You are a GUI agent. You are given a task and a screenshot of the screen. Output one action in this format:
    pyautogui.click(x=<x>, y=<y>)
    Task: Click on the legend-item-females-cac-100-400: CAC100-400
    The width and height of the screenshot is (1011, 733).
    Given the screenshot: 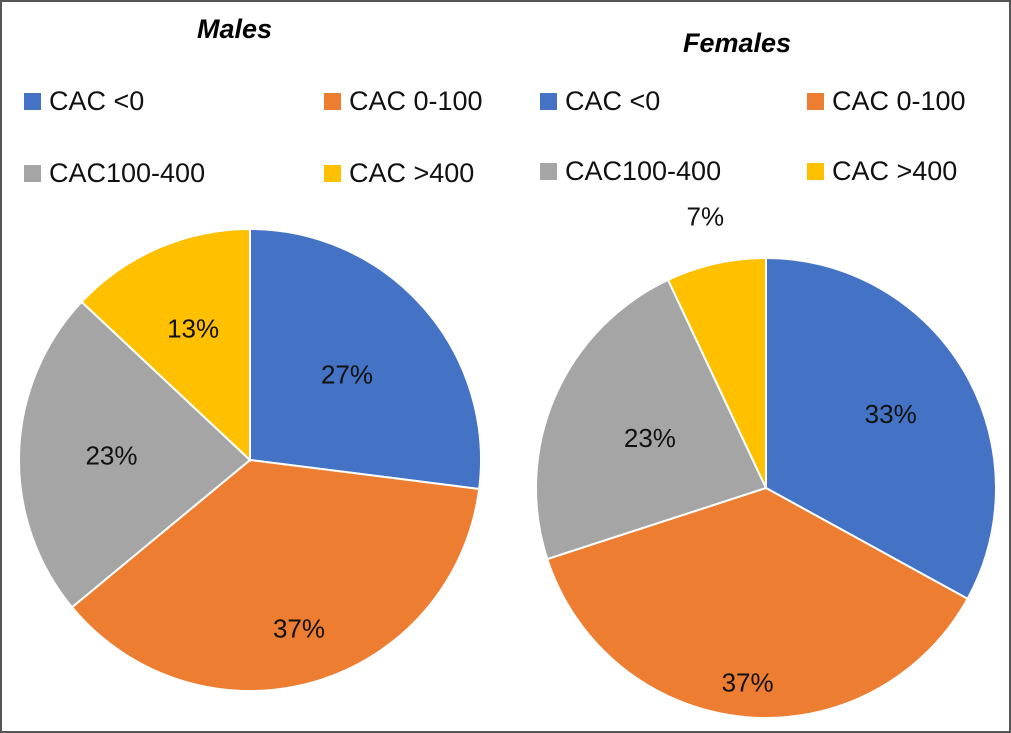 What is the action you would take?
    pyautogui.click(x=630, y=171)
    